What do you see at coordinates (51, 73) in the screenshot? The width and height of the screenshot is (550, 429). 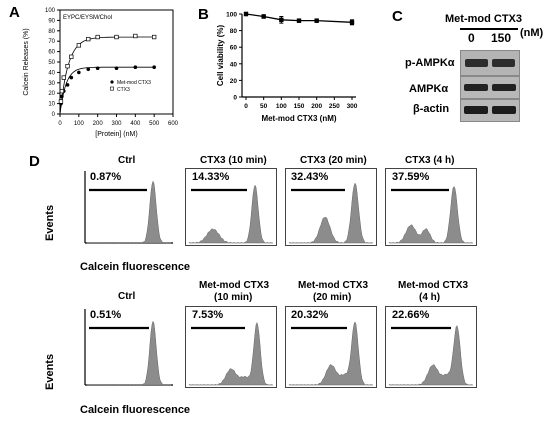 I see `a-ytick-label: 40` at bounding box center [51, 73].